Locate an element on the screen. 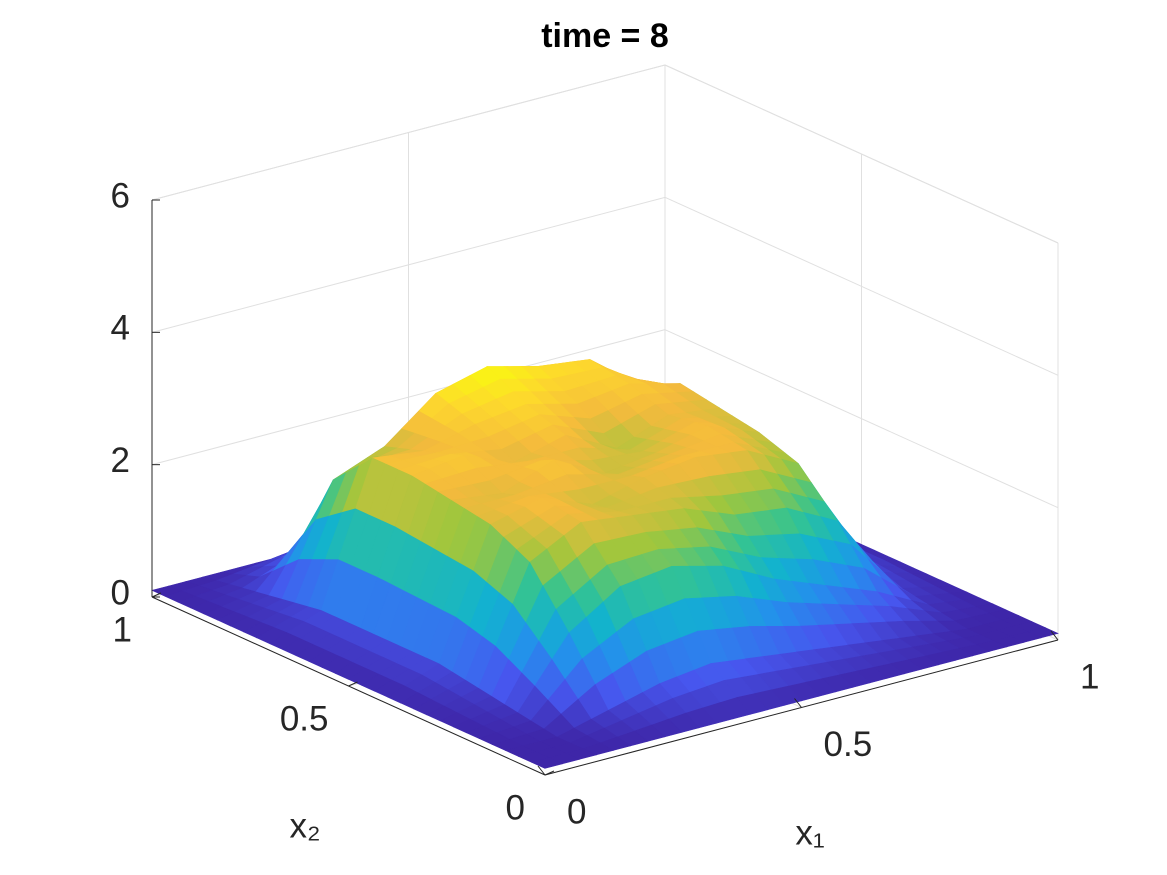  x-tick-label: 0.5 is located at coordinates (848, 744).